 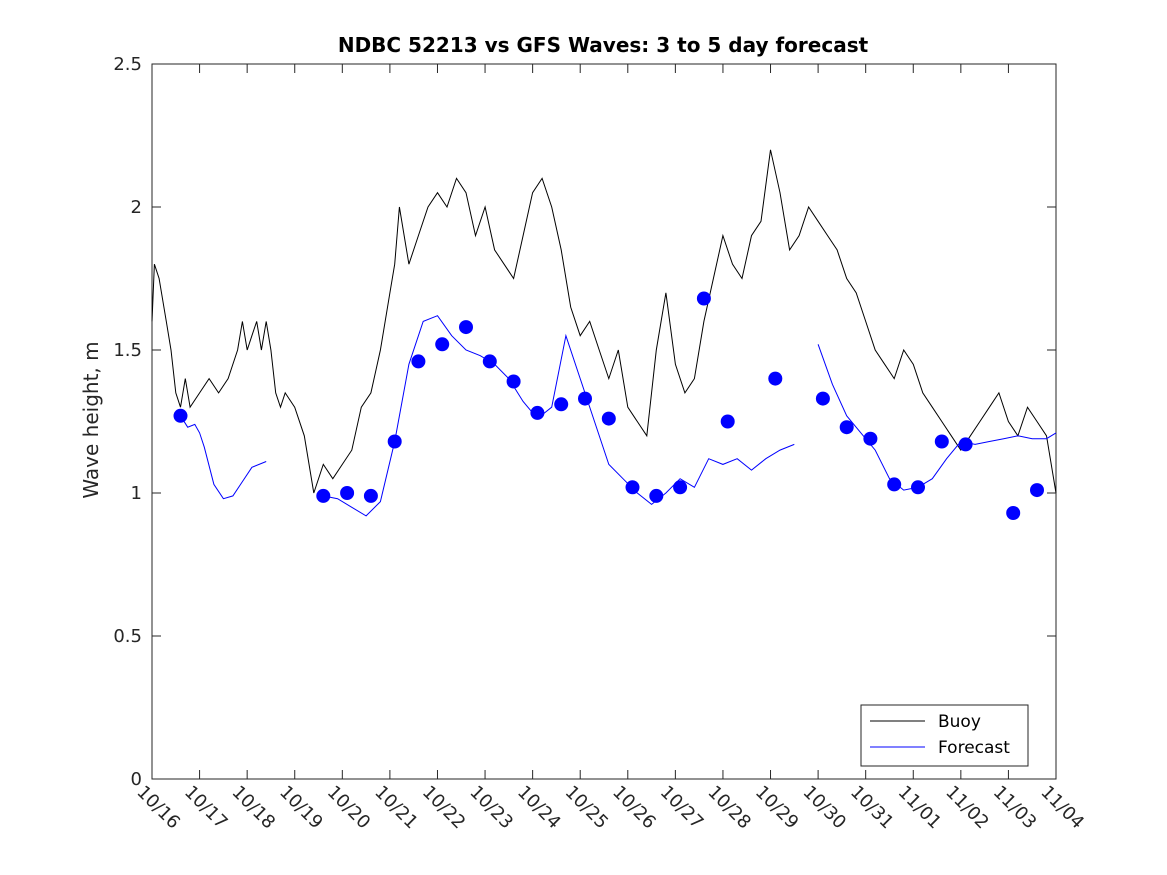 I want to click on x-tick-label: 10/18, so click(x=254, y=808).